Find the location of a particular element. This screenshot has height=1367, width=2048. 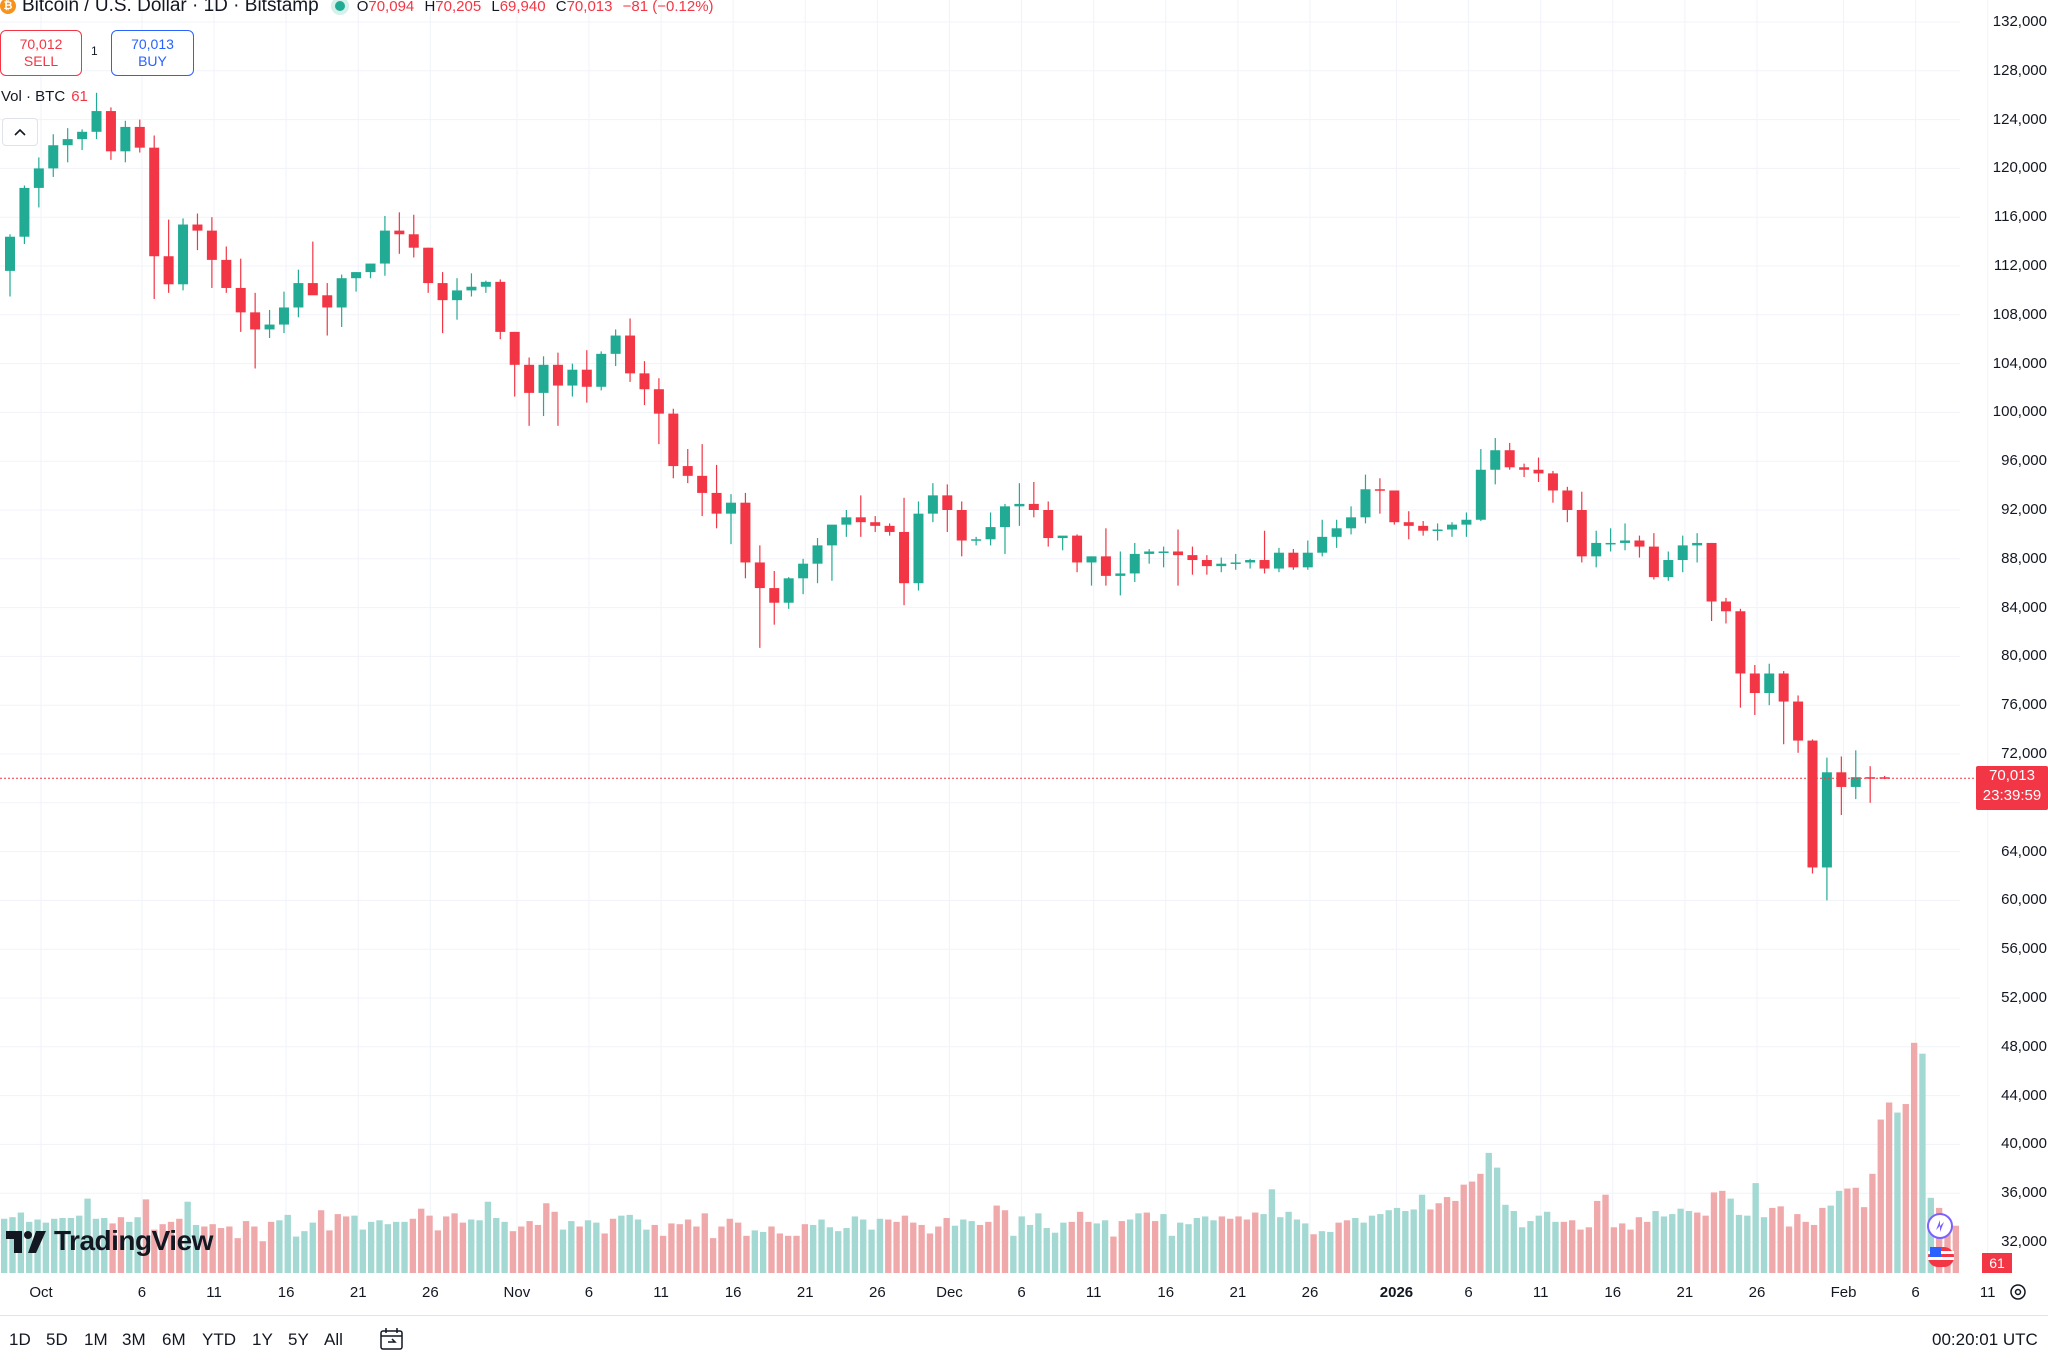

range-5y-button: 5Y is located at coordinates (298, 1339).